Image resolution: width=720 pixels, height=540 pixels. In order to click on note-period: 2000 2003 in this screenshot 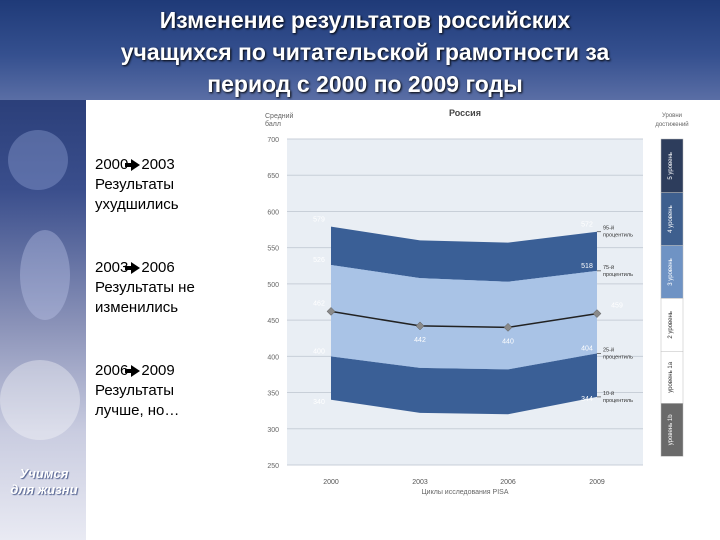, I will do `click(175, 165)`.